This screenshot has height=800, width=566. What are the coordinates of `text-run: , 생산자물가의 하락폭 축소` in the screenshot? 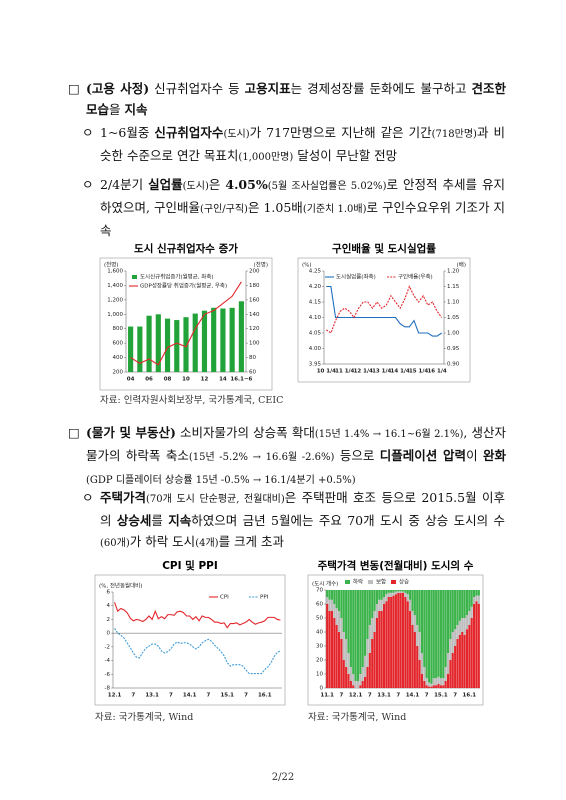 It's located at (296, 444).